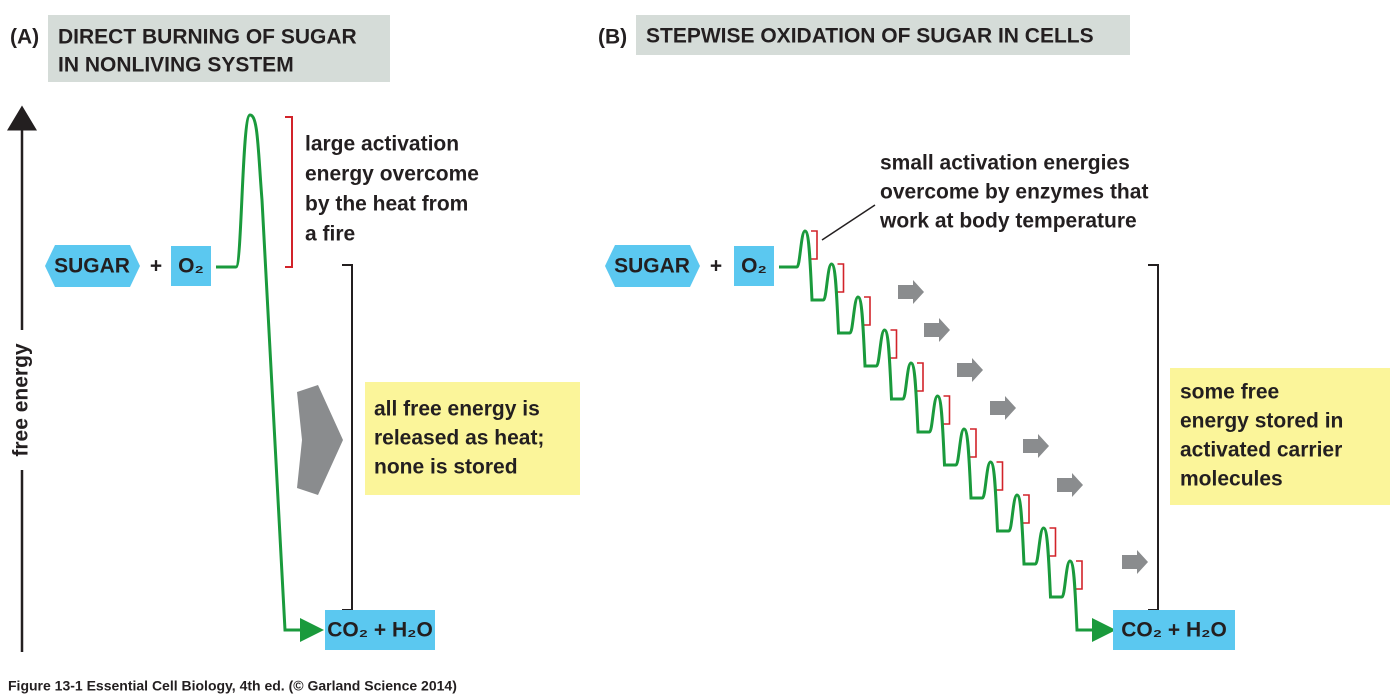 Image resolution: width=1400 pixels, height=700 pixels. What do you see at coordinates (320, 440) in the screenshot?
I see `heat-arrow` at bounding box center [320, 440].